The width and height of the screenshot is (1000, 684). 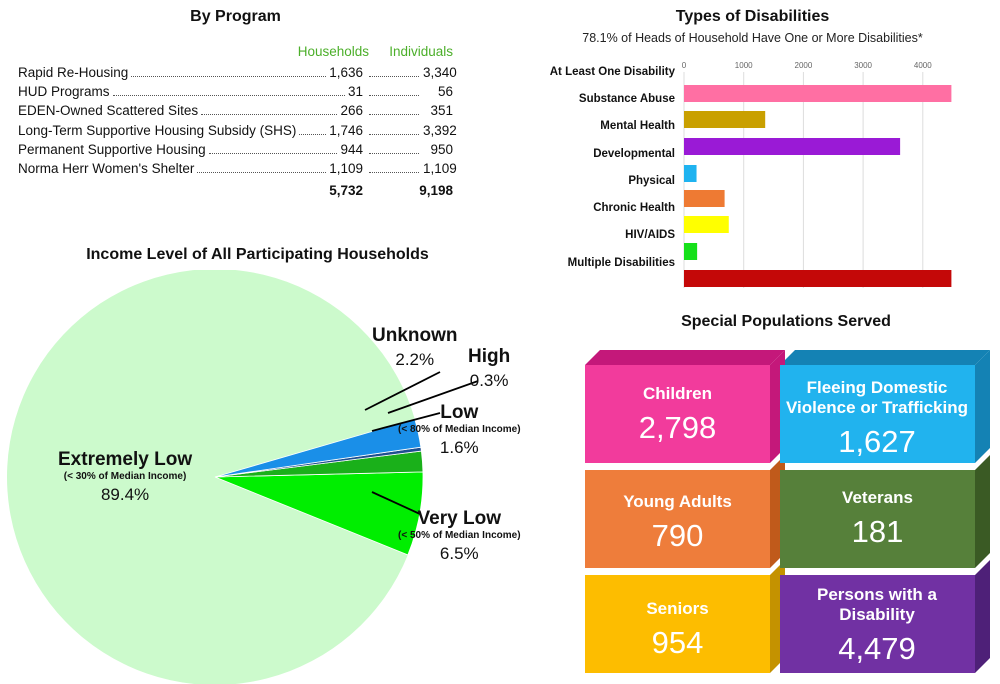 What do you see at coordinates (621, 263) in the screenshot?
I see `category-label: Multiple Disabilities` at bounding box center [621, 263].